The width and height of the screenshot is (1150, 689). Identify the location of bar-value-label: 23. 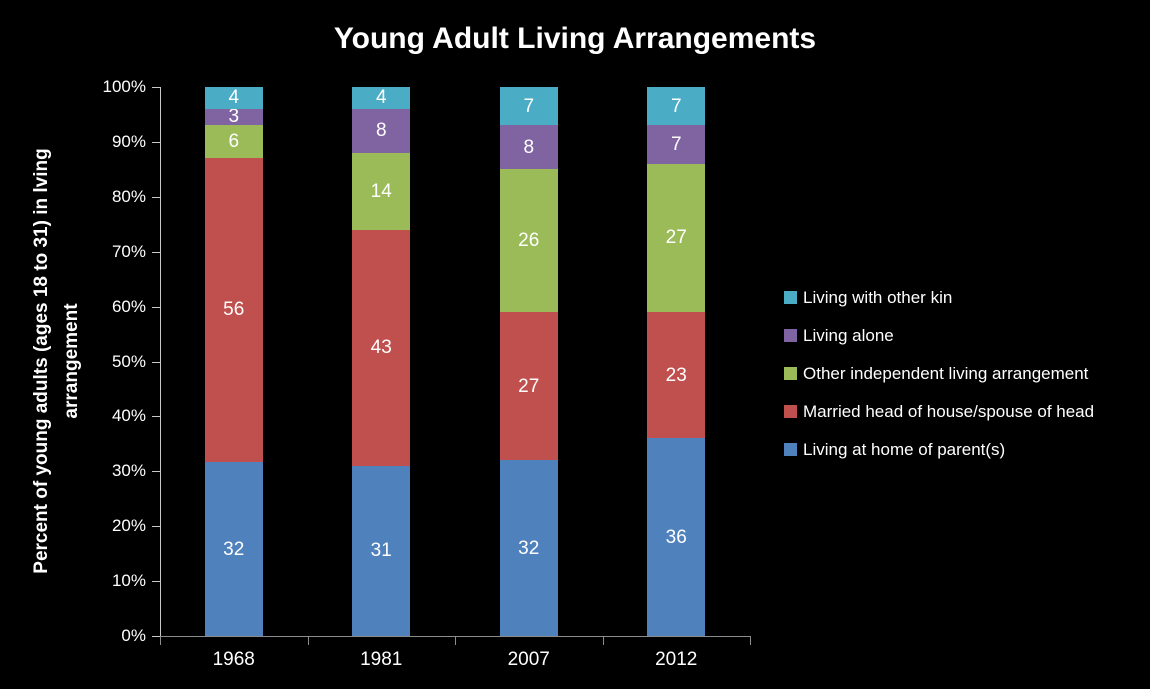
(676, 375).